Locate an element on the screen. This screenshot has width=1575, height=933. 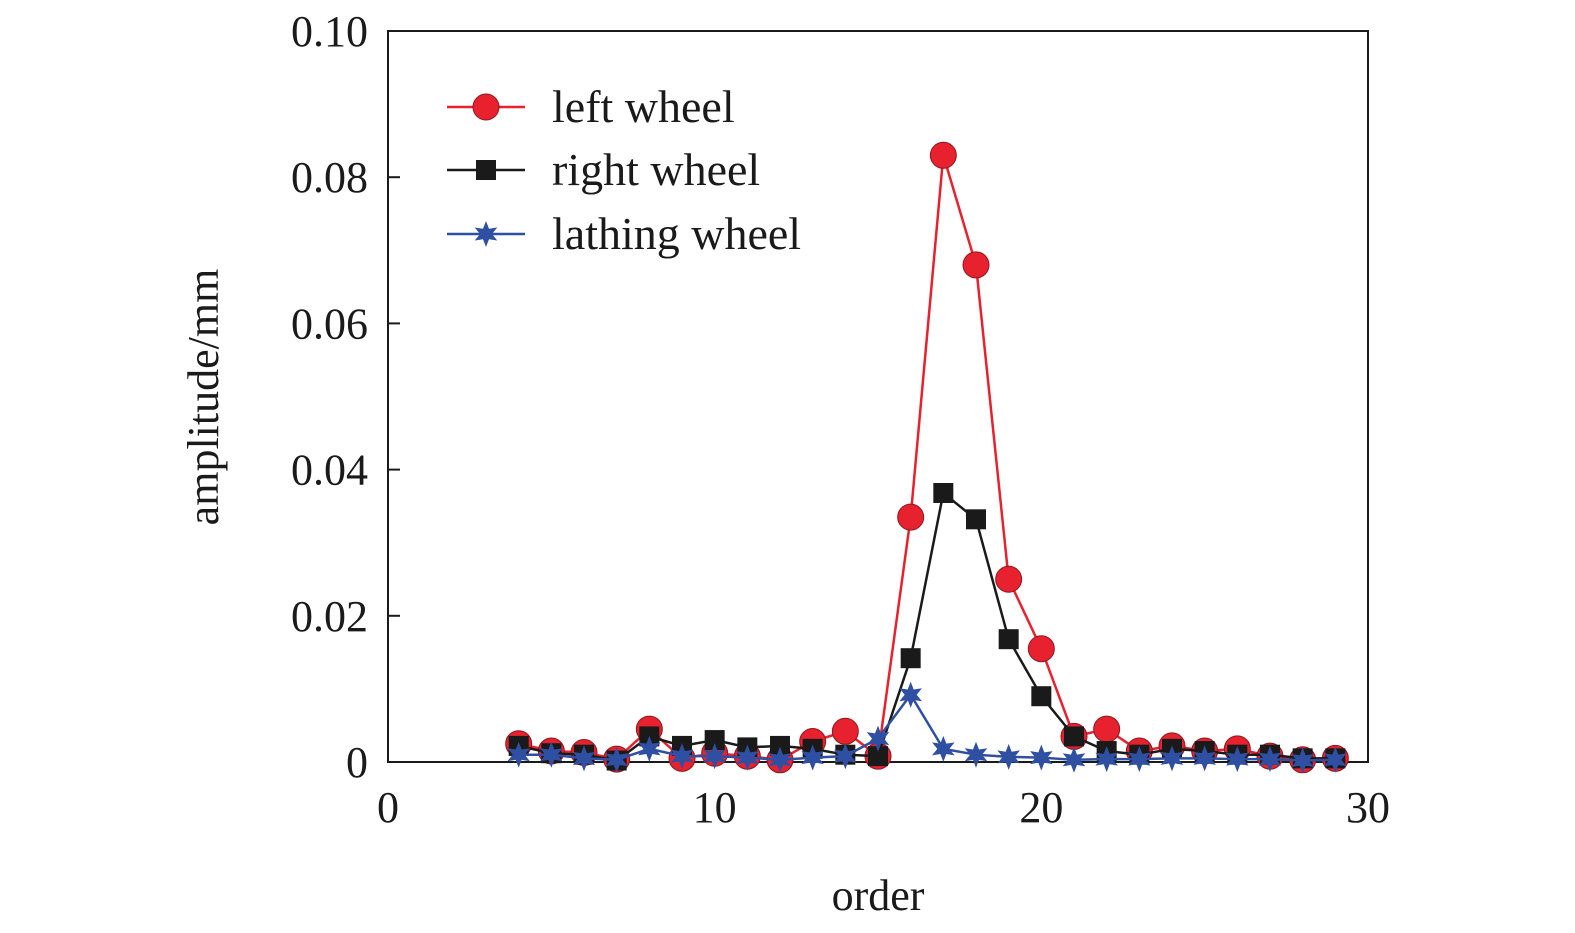
legend-label: left wheel is located at coordinates (643, 106).